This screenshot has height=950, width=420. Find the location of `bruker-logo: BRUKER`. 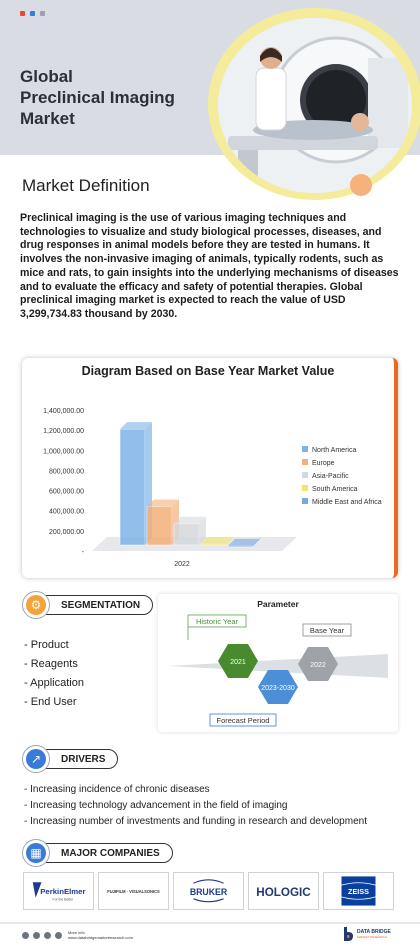

bruker-logo: BRUKER is located at coordinates (208, 891).